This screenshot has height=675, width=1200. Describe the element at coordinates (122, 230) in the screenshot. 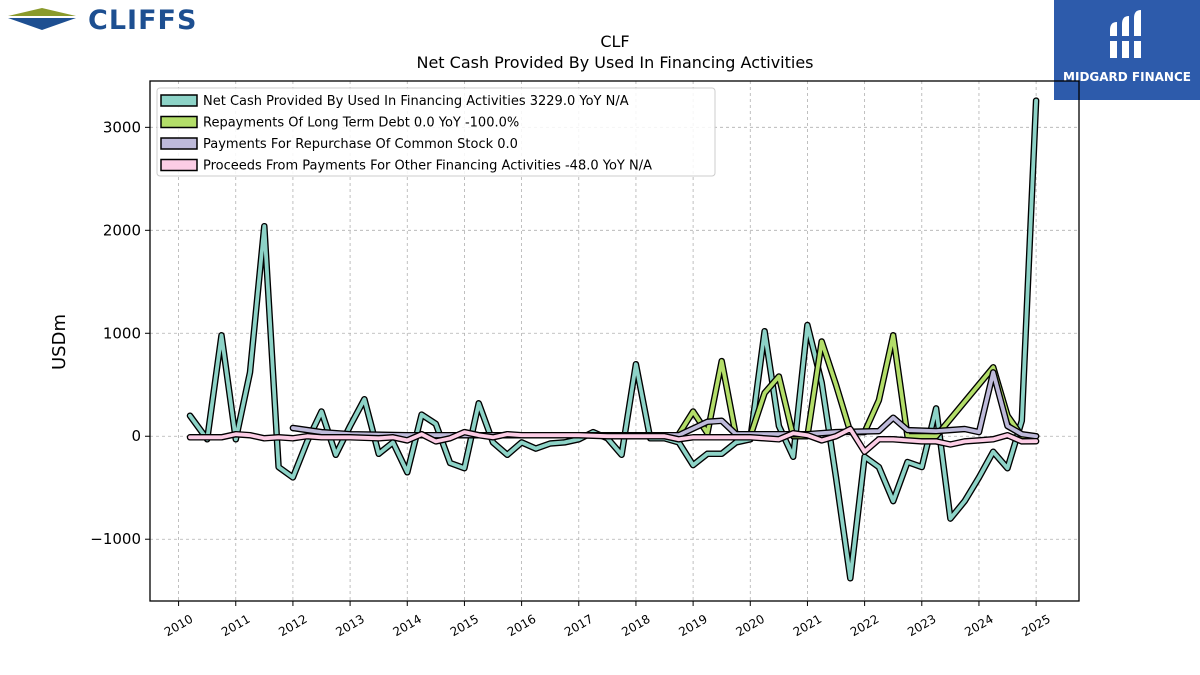

I see `y-tick-label: 2000` at that location.